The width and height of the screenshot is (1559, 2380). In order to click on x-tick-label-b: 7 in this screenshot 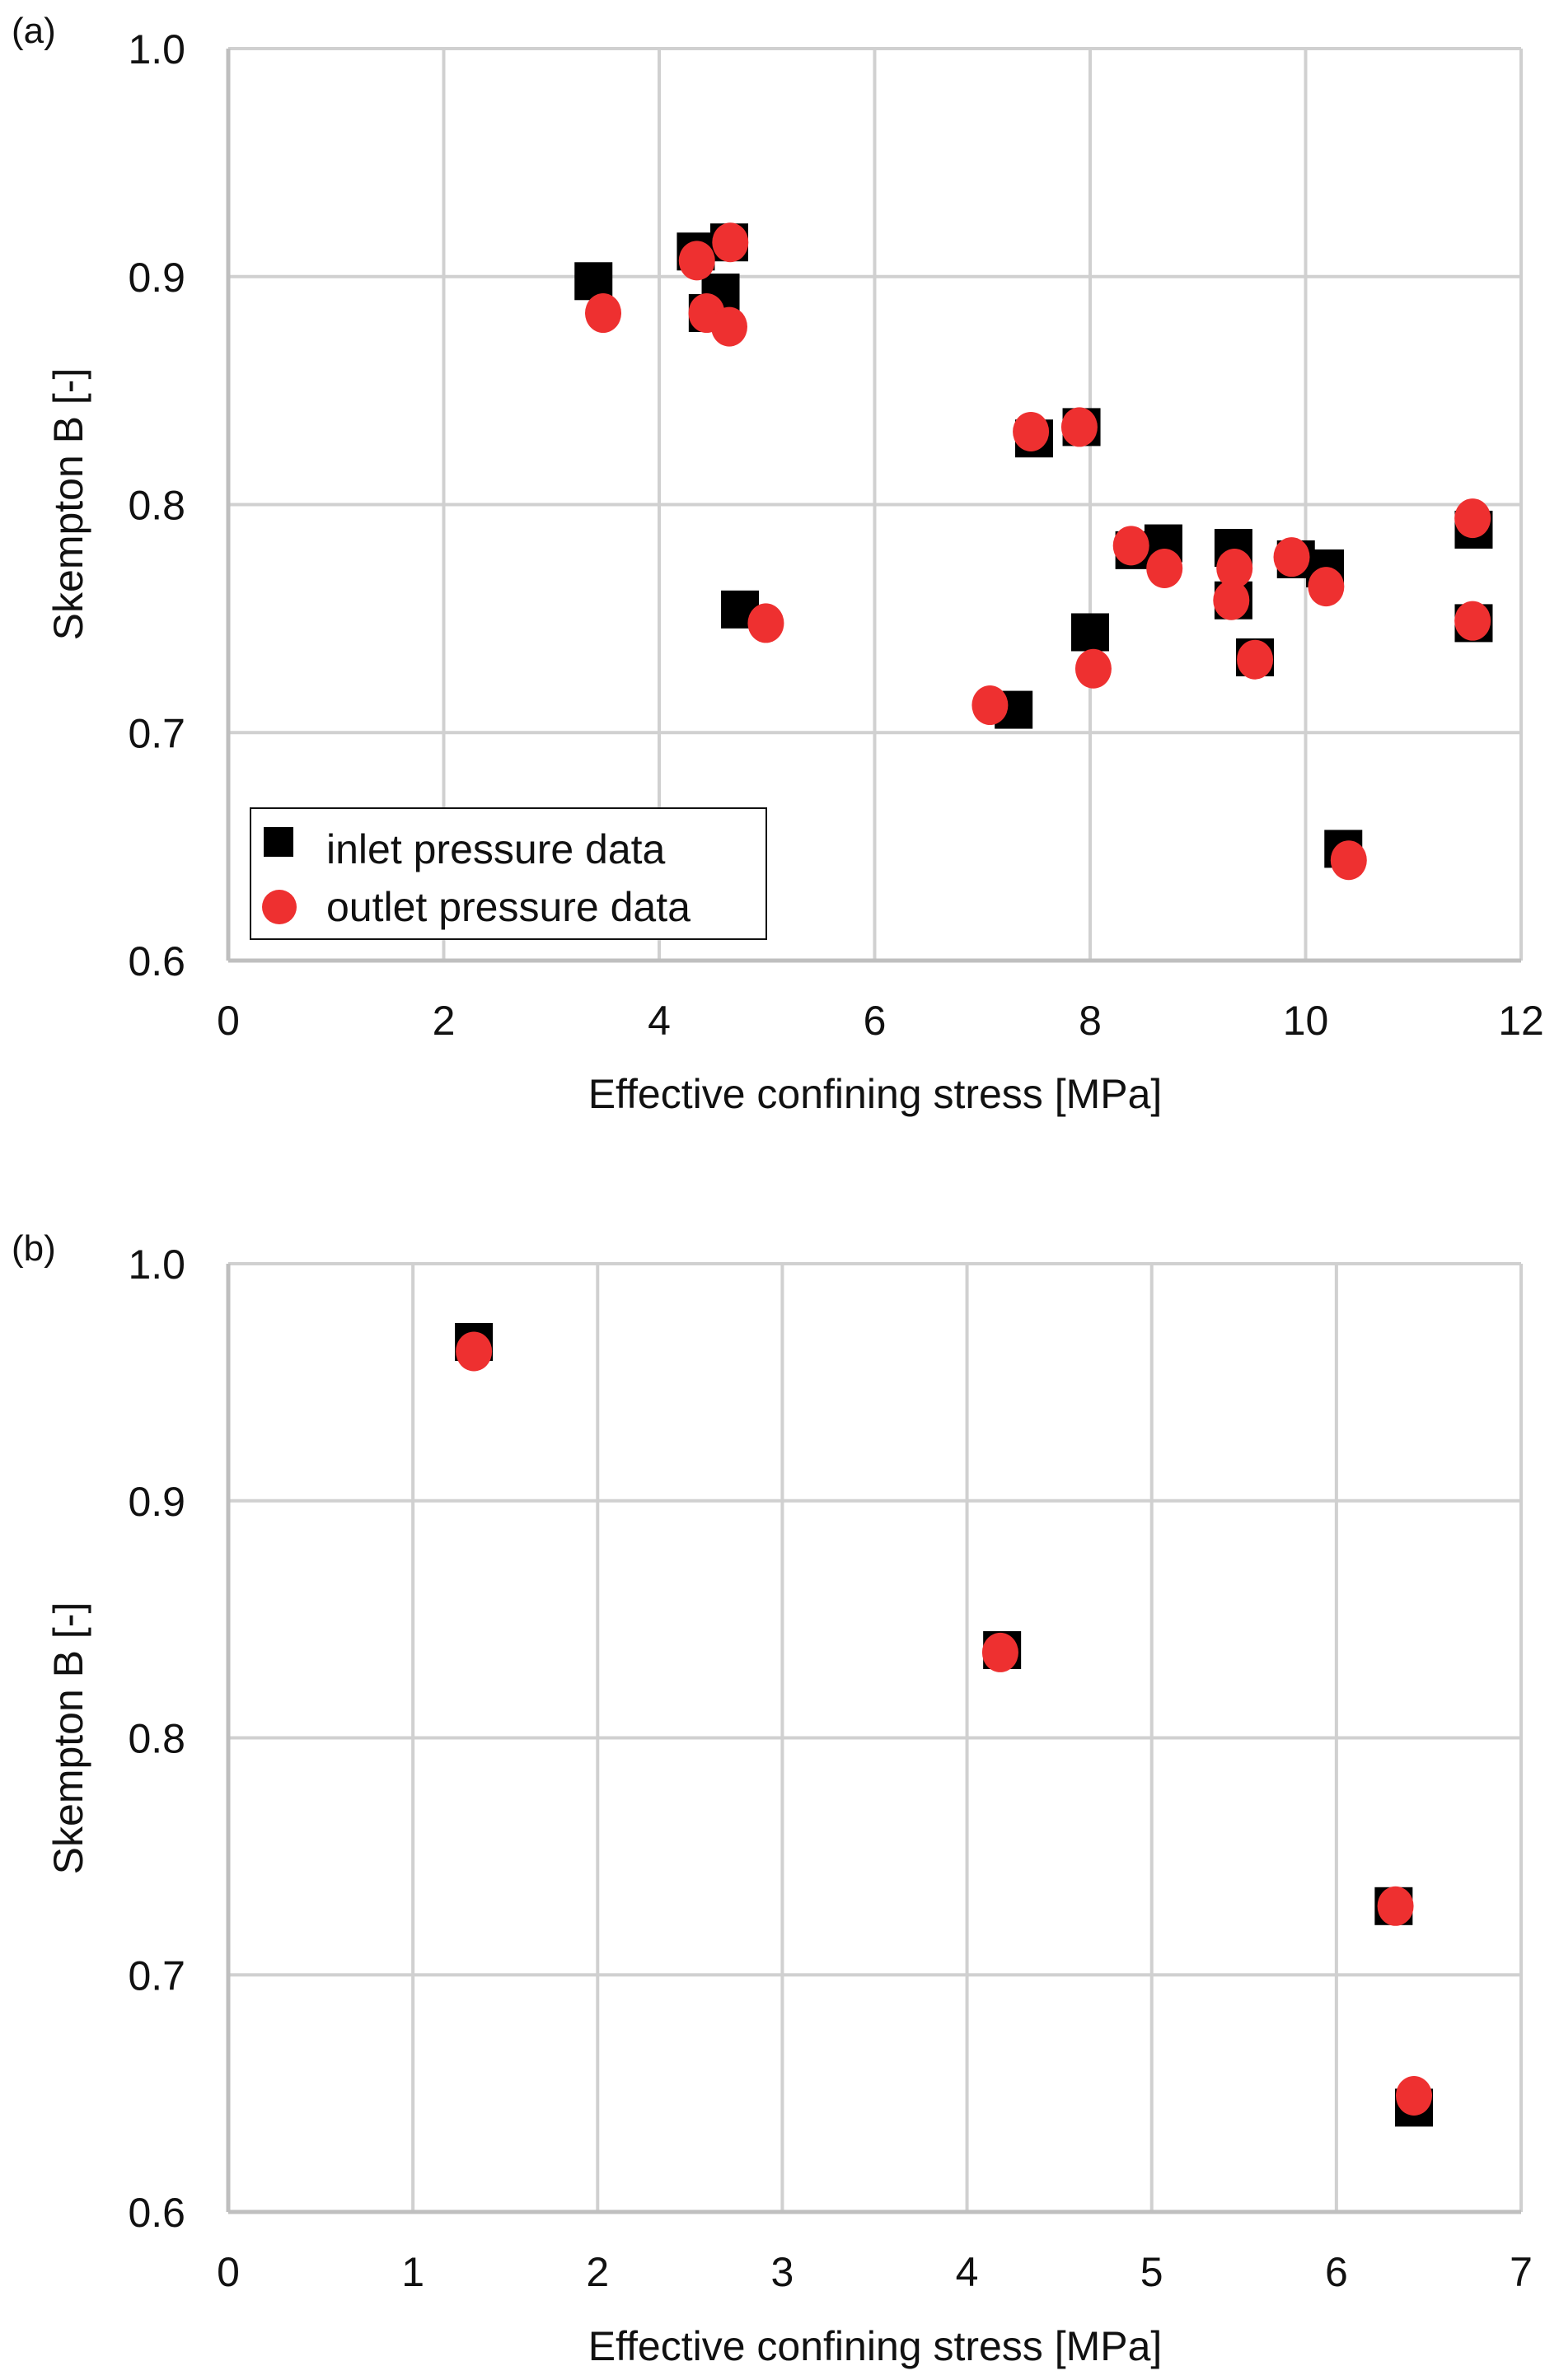, I will do `click(1521, 2272)`.